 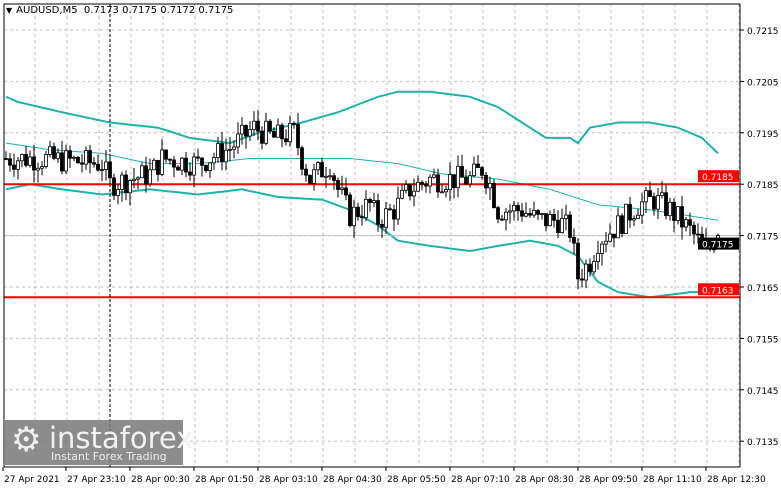 What do you see at coordinates (121, 438) in the screenshot?
I see `logo-name: instaforex` at bounding box center [121, 438].